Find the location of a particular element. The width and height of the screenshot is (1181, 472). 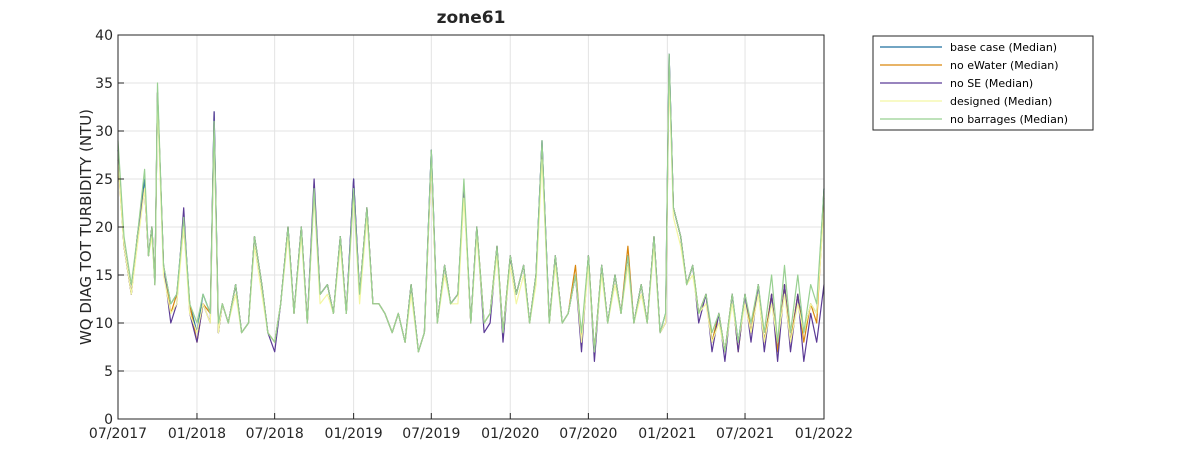

legend-entry: designed (Median) is located at coordinates (1001, 101).